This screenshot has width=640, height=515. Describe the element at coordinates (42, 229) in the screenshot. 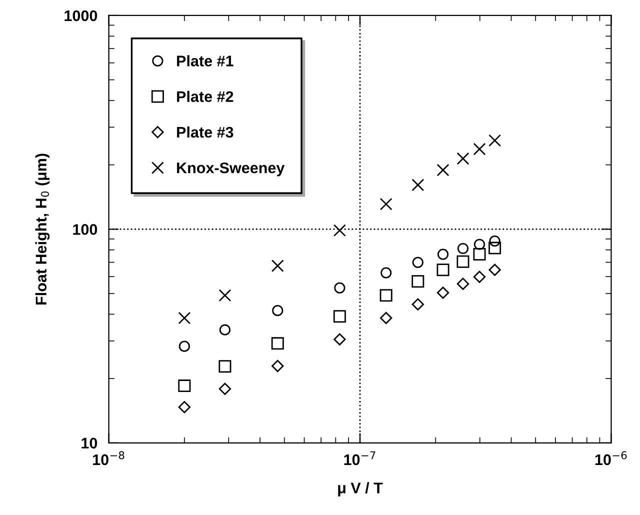

I see `y-axis-title: Float Height, H$_{0}$ (μm)` at that location.